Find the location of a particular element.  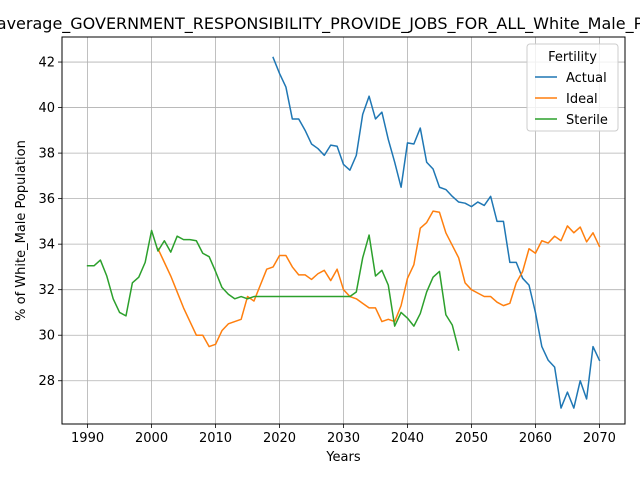

y-tick-label: 42 is located at coordinates (46, 63).